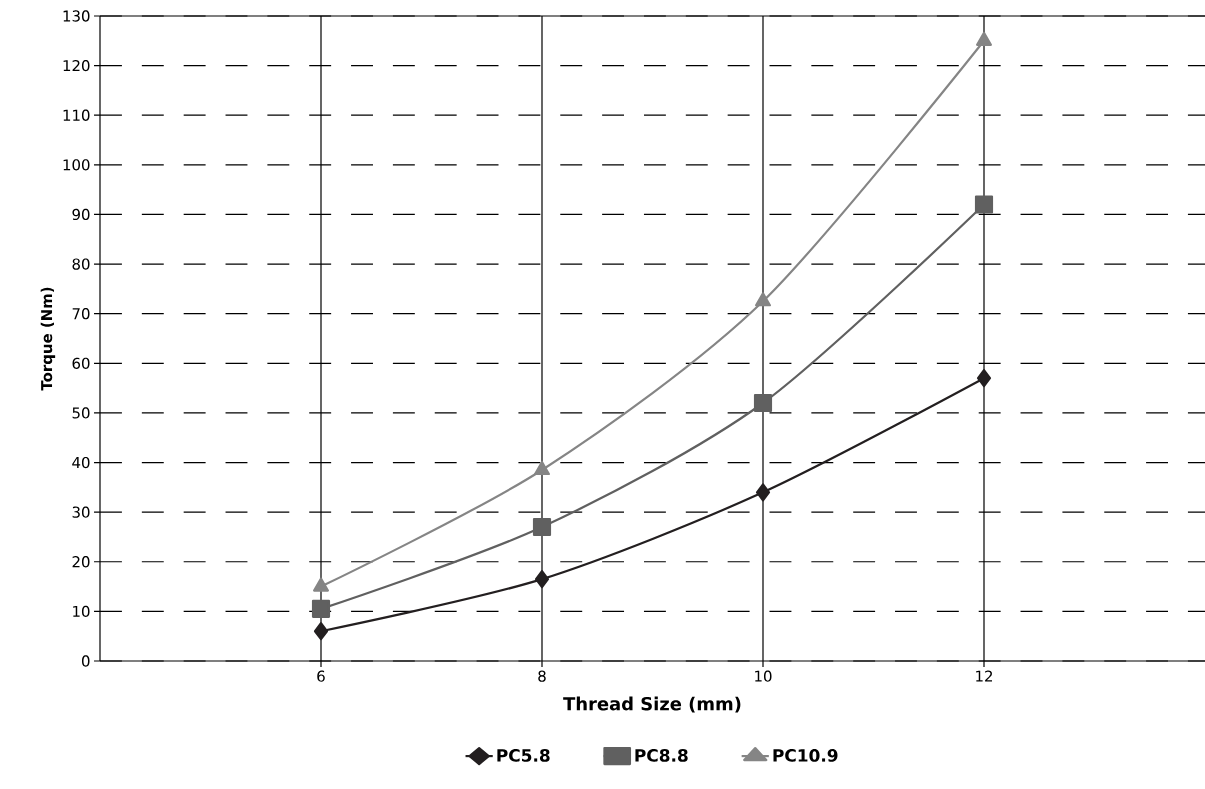 This screenshot has height=789, width=1205. I want to click on y-axis-title: Torque (Nm), so click(48, 339).